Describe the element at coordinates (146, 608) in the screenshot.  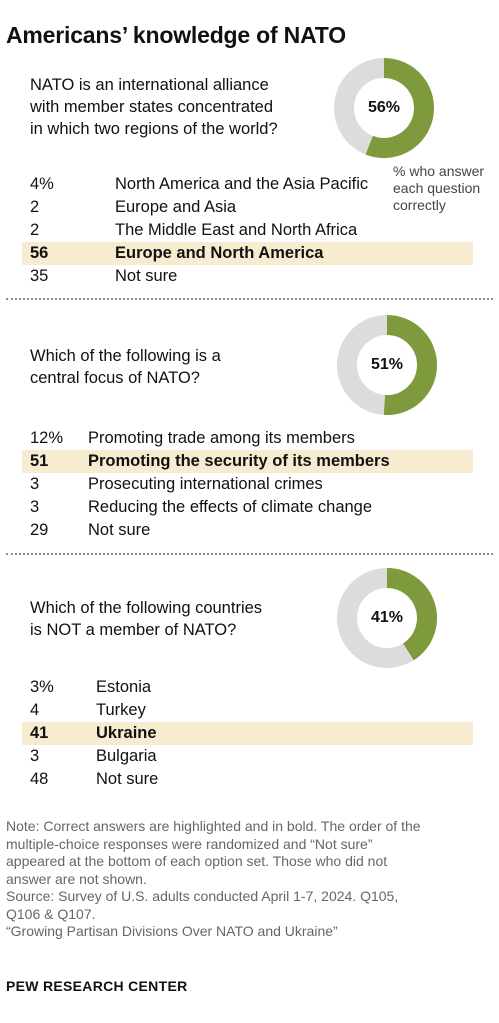
I see `question-line: Which of the following countries` at that location.